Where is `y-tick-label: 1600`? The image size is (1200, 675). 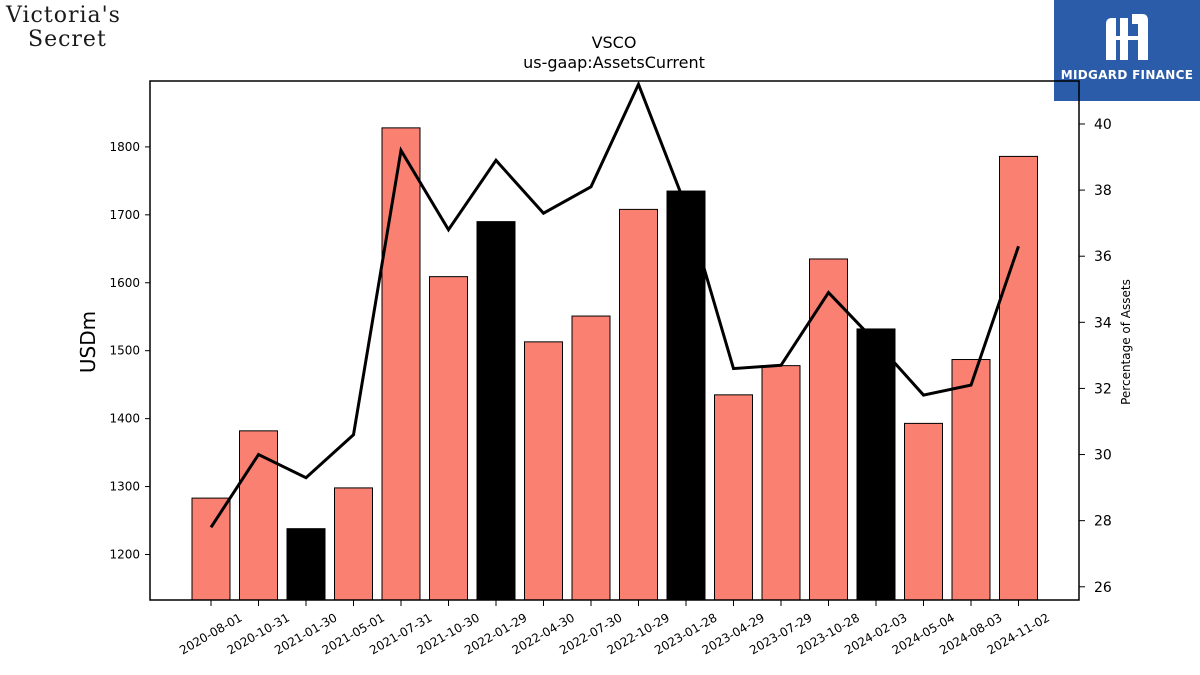 y-tick-label: 1600 is located at coordinates (124, 283).